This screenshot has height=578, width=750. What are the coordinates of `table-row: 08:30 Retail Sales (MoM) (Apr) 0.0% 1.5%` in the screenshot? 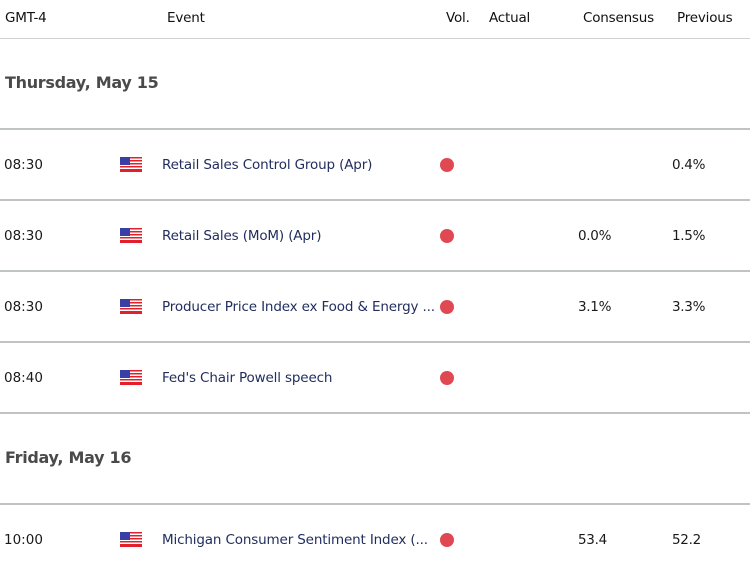 It's located at (375, 236).